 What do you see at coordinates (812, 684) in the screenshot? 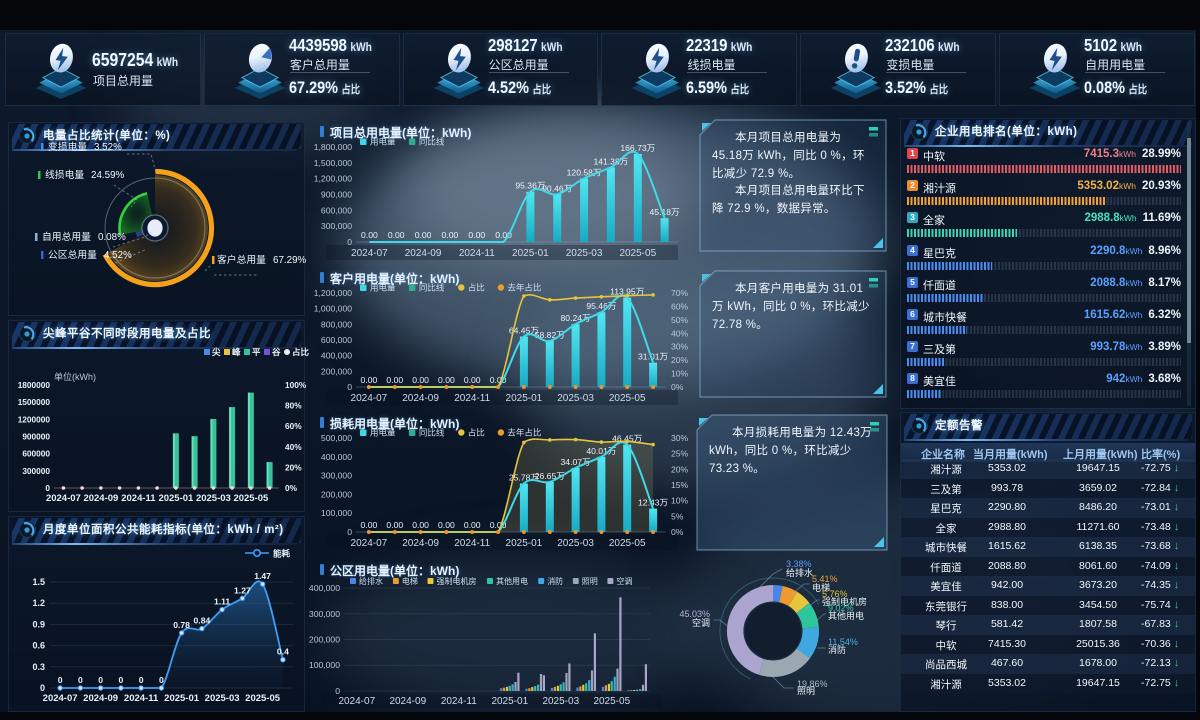
I see `svg-text: 19.86%` at bounding box center [812, 684].